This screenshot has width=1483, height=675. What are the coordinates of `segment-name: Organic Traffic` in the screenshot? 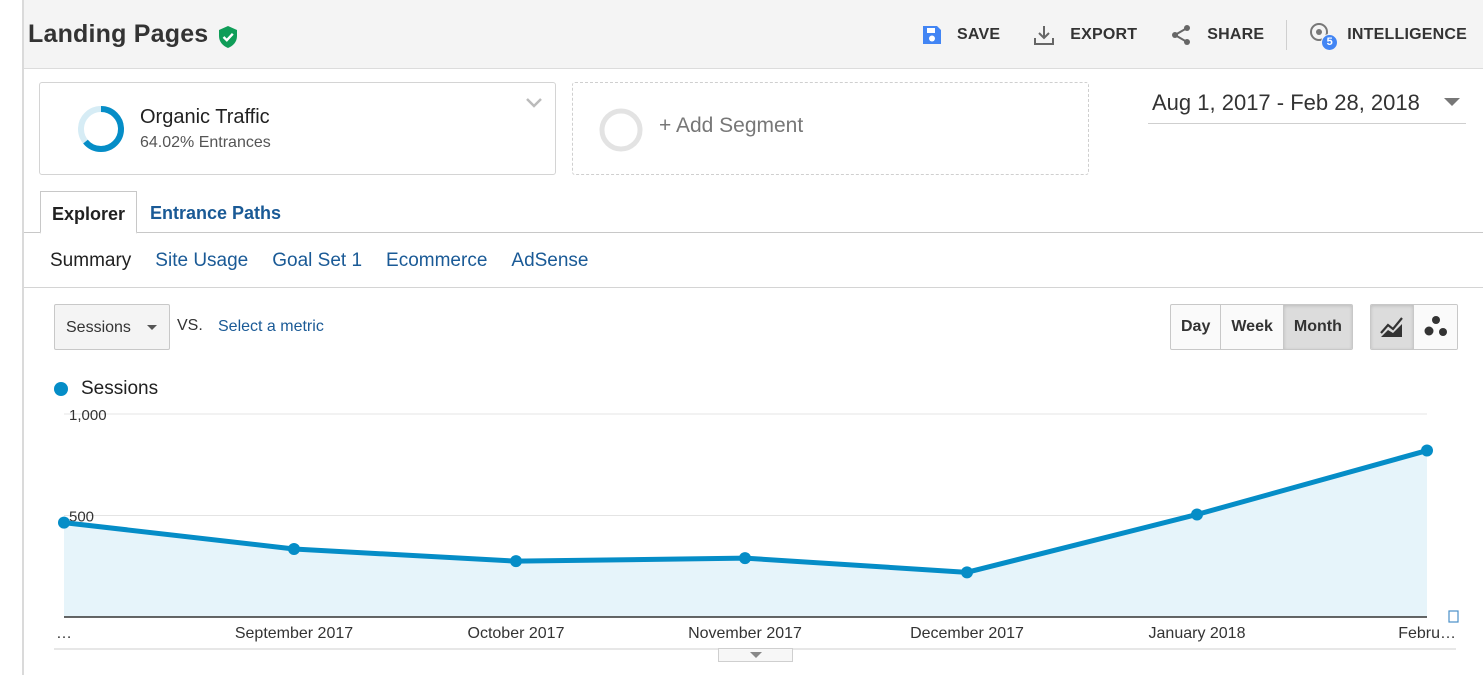 It's located at (205, 117).